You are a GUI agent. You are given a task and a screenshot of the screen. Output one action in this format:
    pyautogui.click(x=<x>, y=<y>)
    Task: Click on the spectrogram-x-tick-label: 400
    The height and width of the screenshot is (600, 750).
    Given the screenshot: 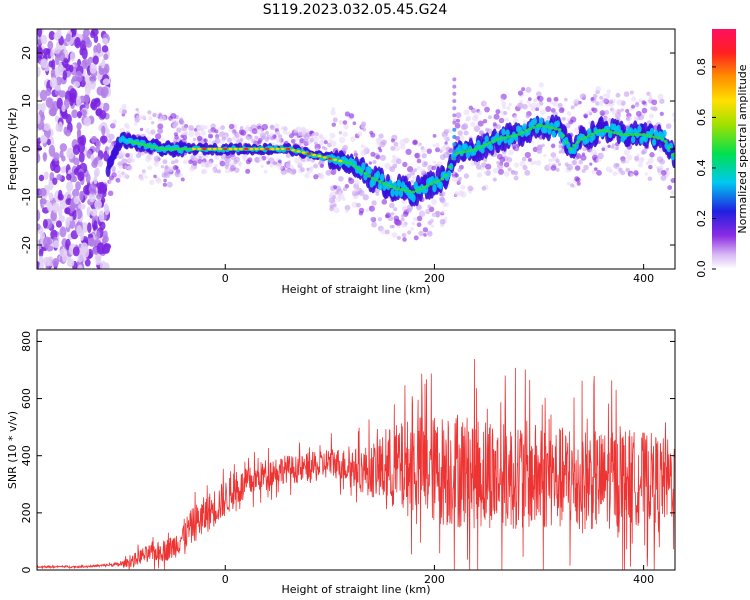 What is the action you would take?
    pyautogui.click(x=643, y=278)
    